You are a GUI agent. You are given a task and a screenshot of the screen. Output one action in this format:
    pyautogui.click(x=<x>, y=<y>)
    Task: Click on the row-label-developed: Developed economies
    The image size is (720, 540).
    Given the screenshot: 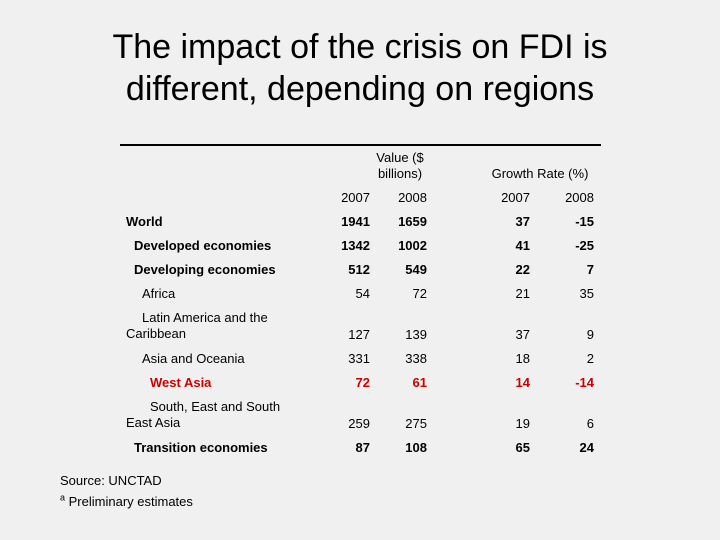 What is the action you would take?
    pyautogui.click(x=203, y=245)
    